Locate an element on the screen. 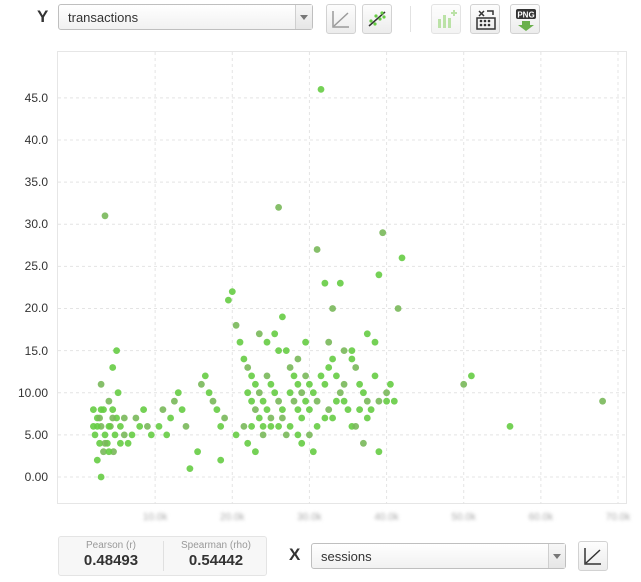 The height and width of the screenshot is (582, 641). scatter-trend-button is located at coordinates (377, 19).